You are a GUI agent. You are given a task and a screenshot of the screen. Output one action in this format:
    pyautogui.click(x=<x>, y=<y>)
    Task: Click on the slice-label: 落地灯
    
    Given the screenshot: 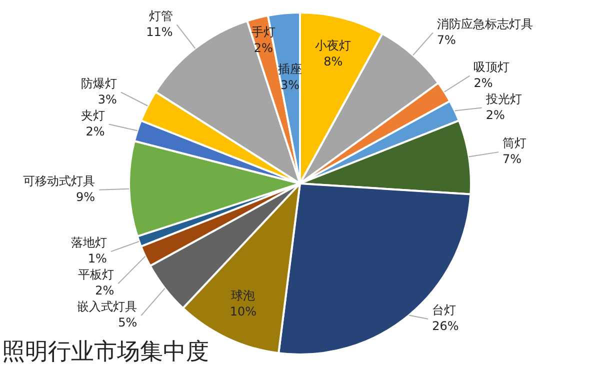 What is the action you would take?
    pyautogui.click(x=88, y=243)
    